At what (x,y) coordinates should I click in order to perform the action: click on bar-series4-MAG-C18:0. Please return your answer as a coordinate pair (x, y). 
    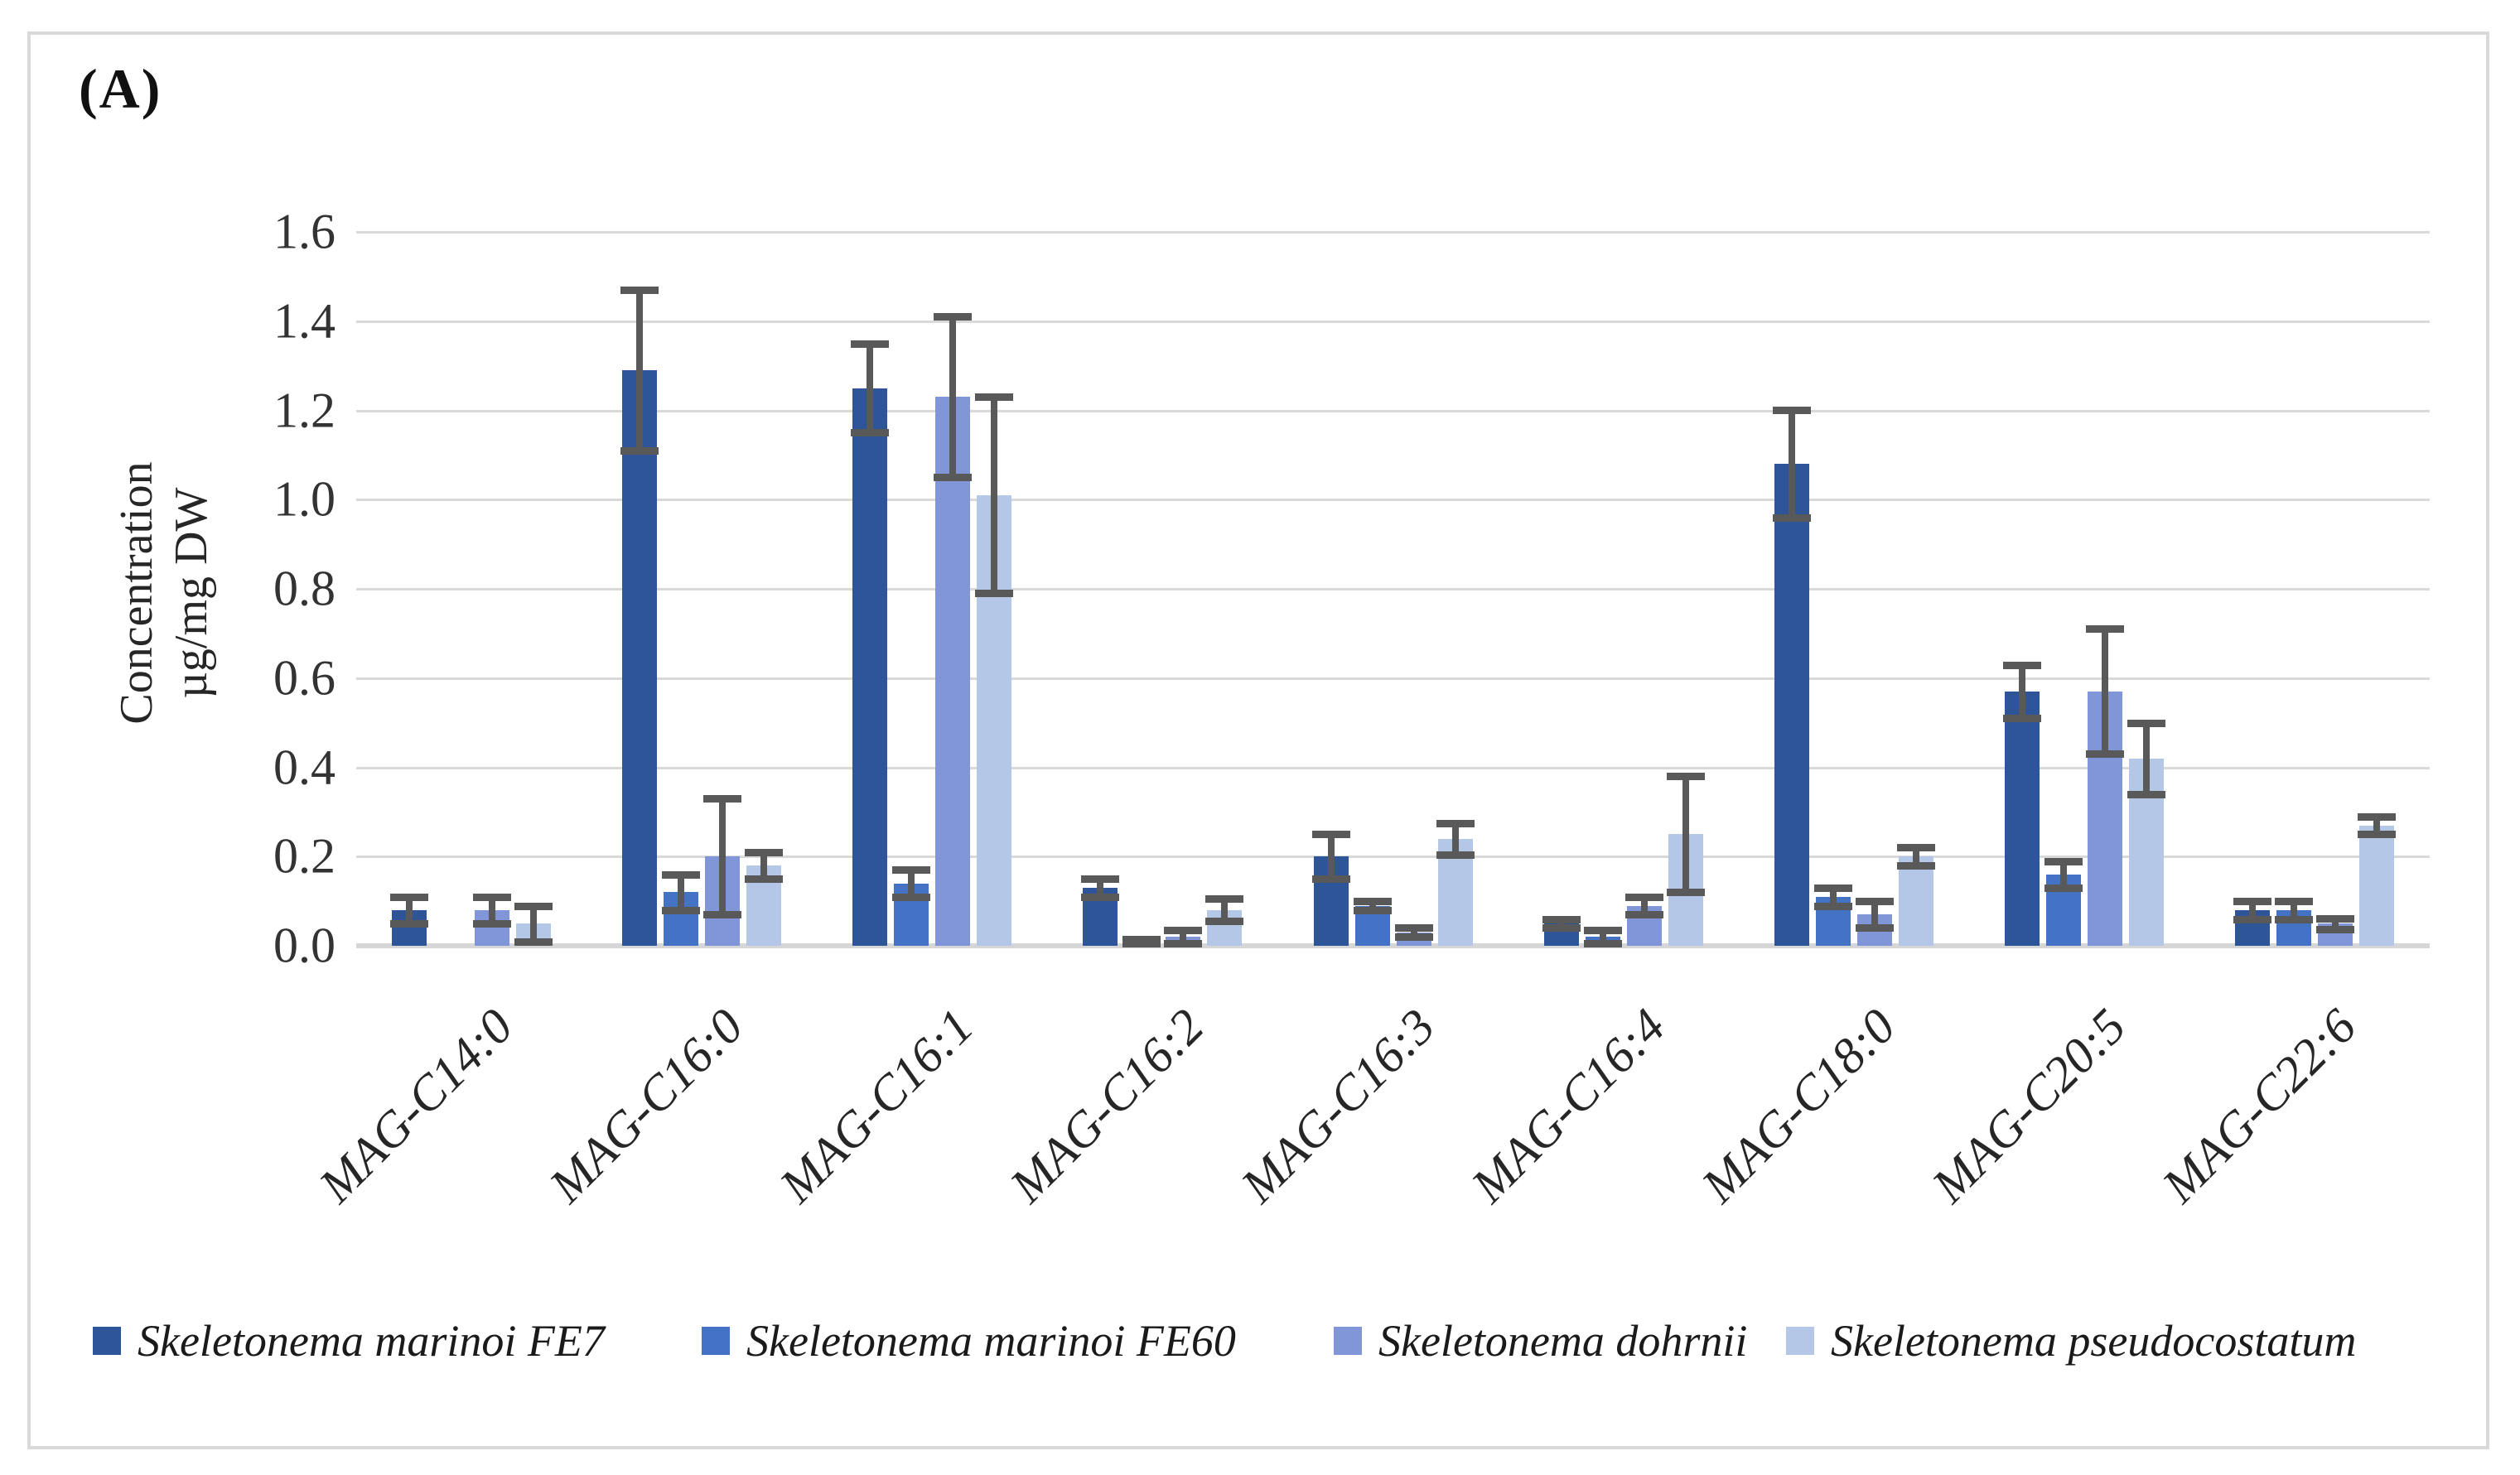
    Looking at the image, I should click on (1916, 901).